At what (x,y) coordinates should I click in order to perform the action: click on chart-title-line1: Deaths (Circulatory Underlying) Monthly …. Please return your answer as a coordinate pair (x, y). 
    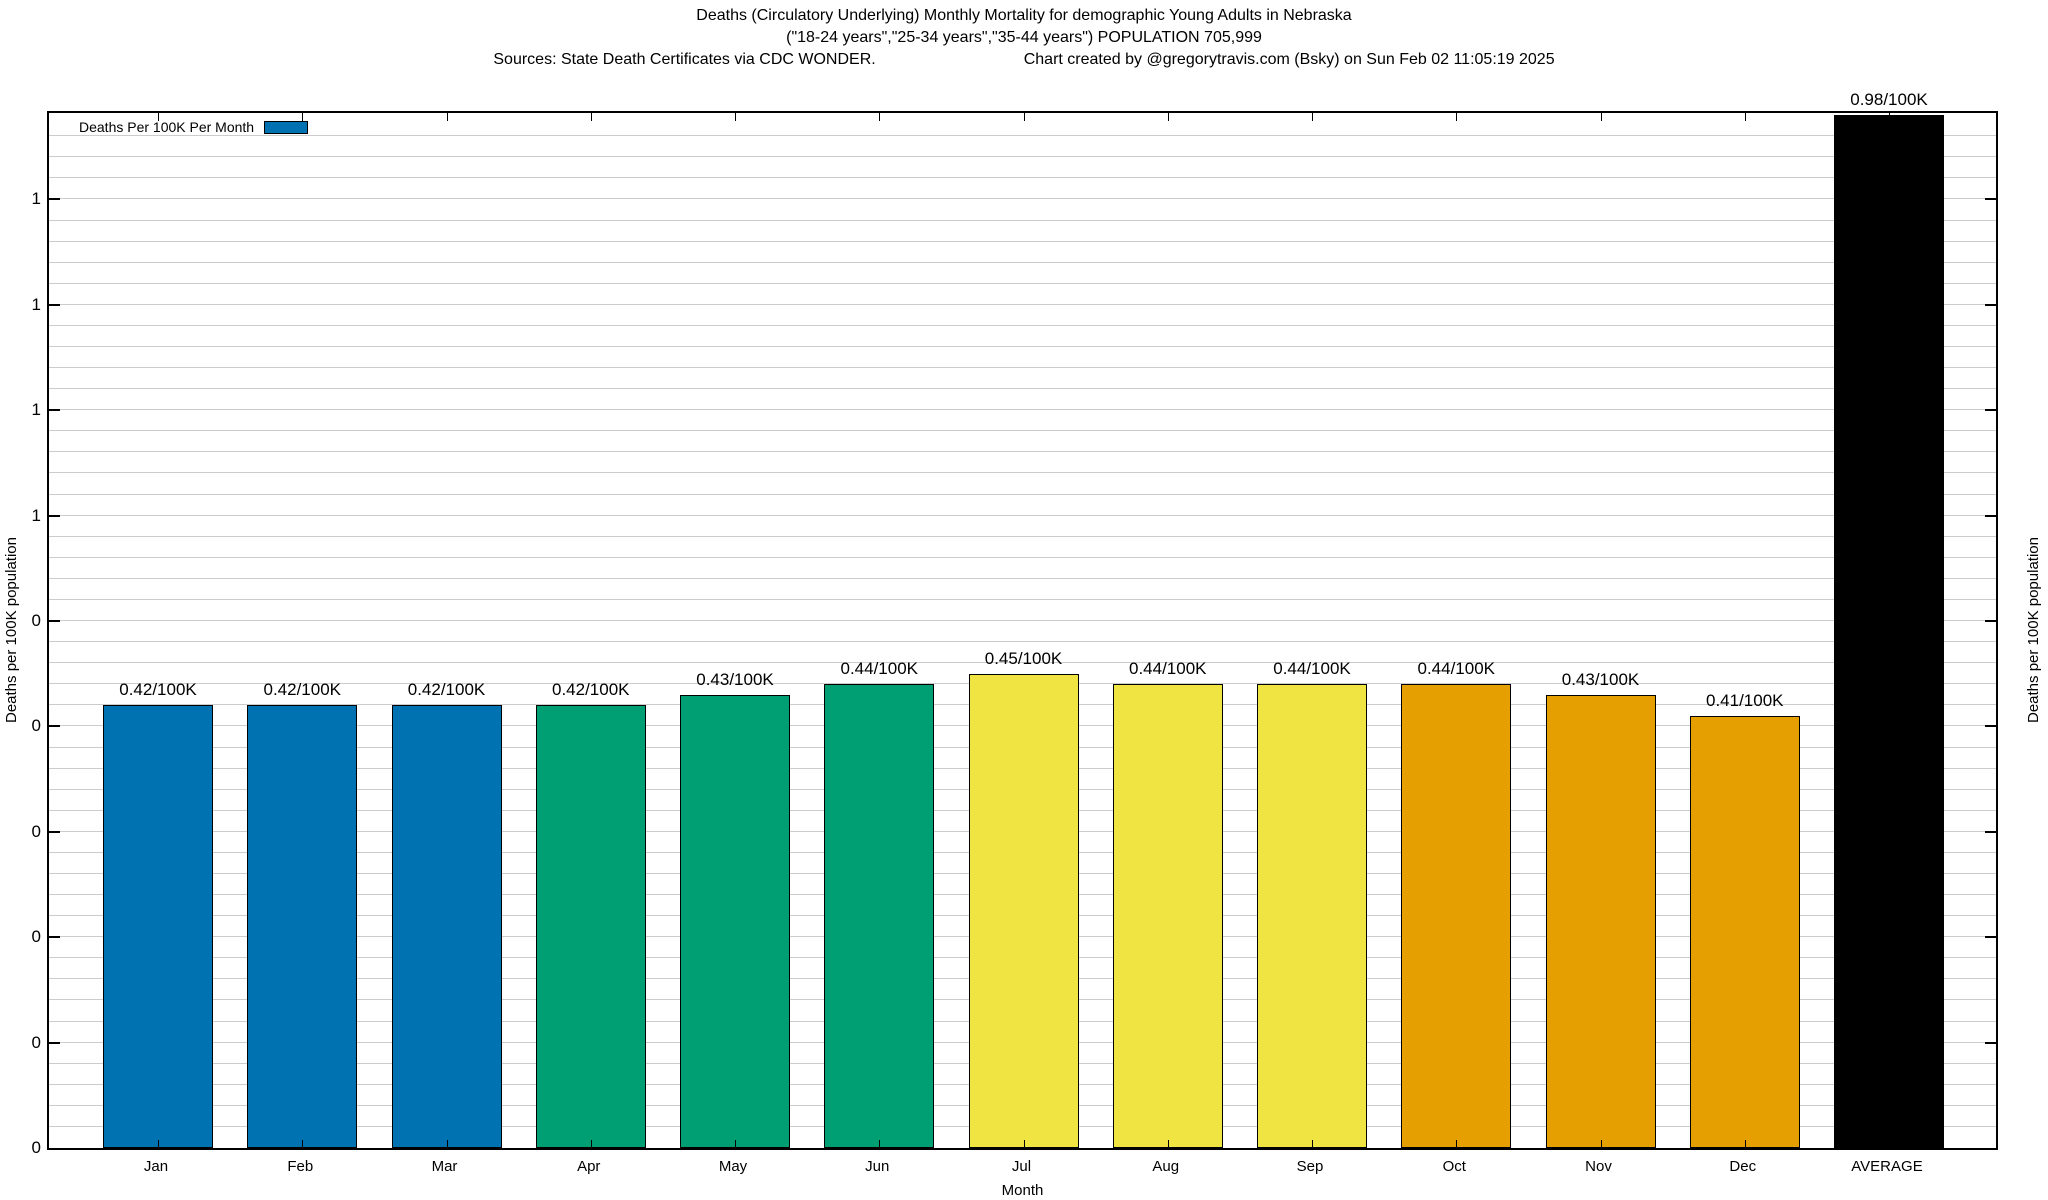
    Looking at the image, I should click on (1024, 15).